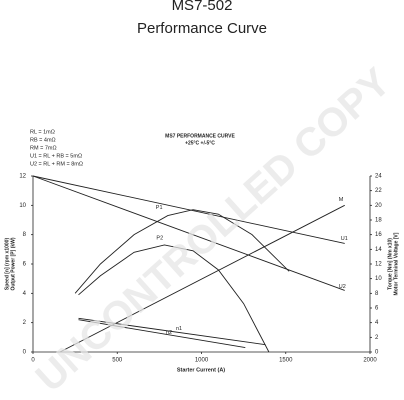 This screenshot has height=400, width=404. What do you see at coordinates (117, 361) in the screenshot?
I see `x-tick-label: 500` at bounding box center [117, 361].